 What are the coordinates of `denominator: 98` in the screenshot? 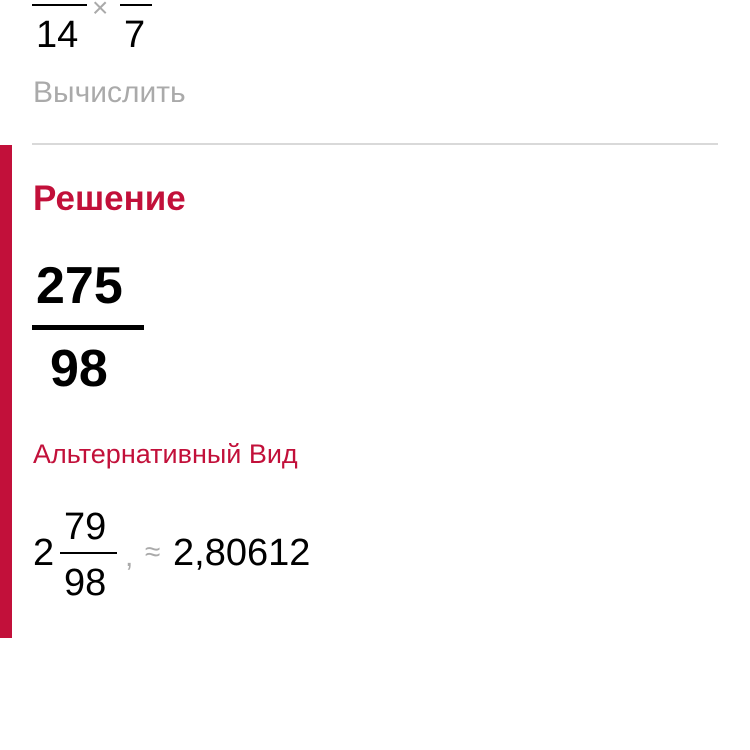 It's located at (79, 369).